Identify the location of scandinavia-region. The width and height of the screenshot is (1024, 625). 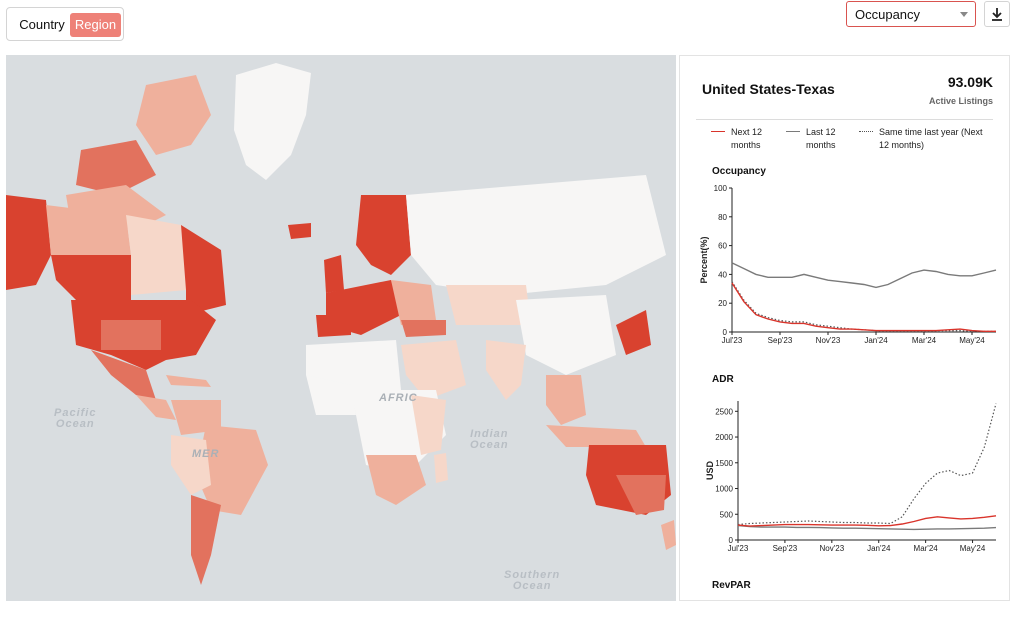
(383, 235).